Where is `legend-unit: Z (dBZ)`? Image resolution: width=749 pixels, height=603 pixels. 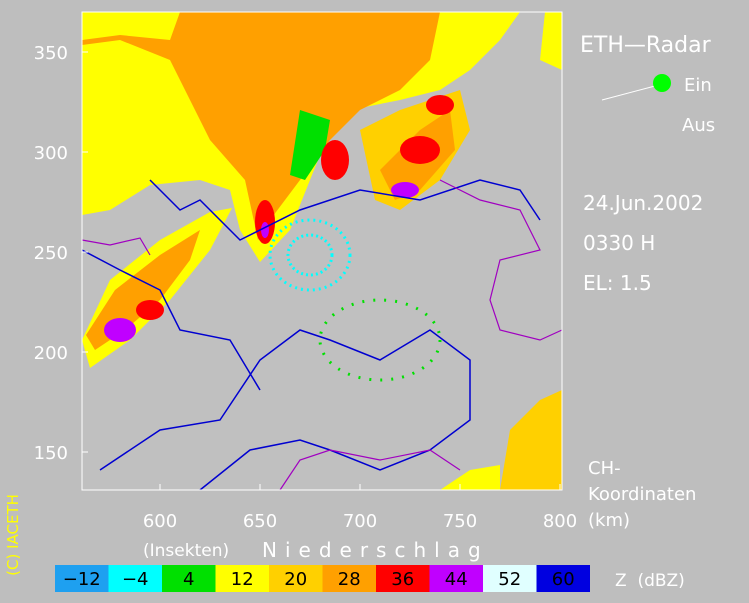
legend-unit: Z (dBZ) is located at coordinates (650, 581).